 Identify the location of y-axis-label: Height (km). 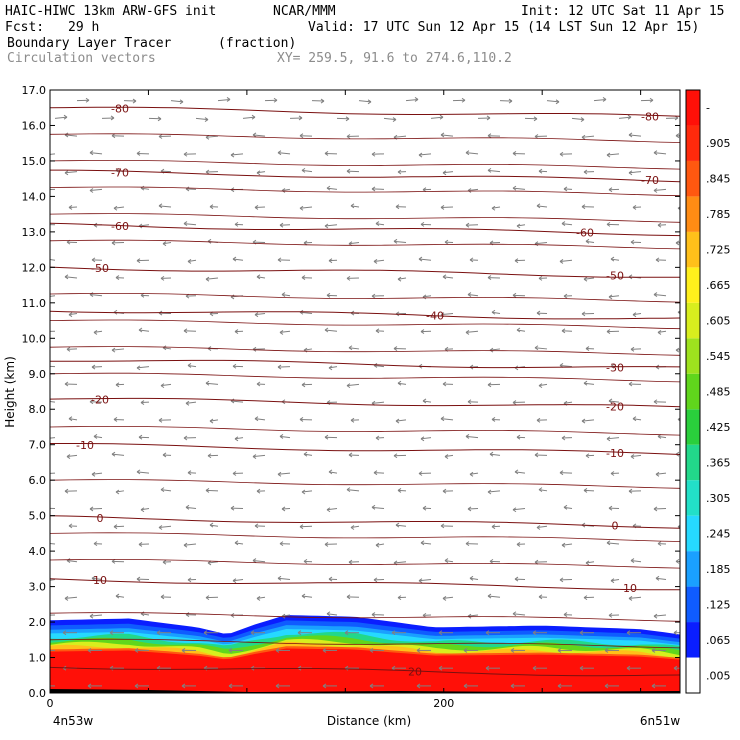
(10, 391).